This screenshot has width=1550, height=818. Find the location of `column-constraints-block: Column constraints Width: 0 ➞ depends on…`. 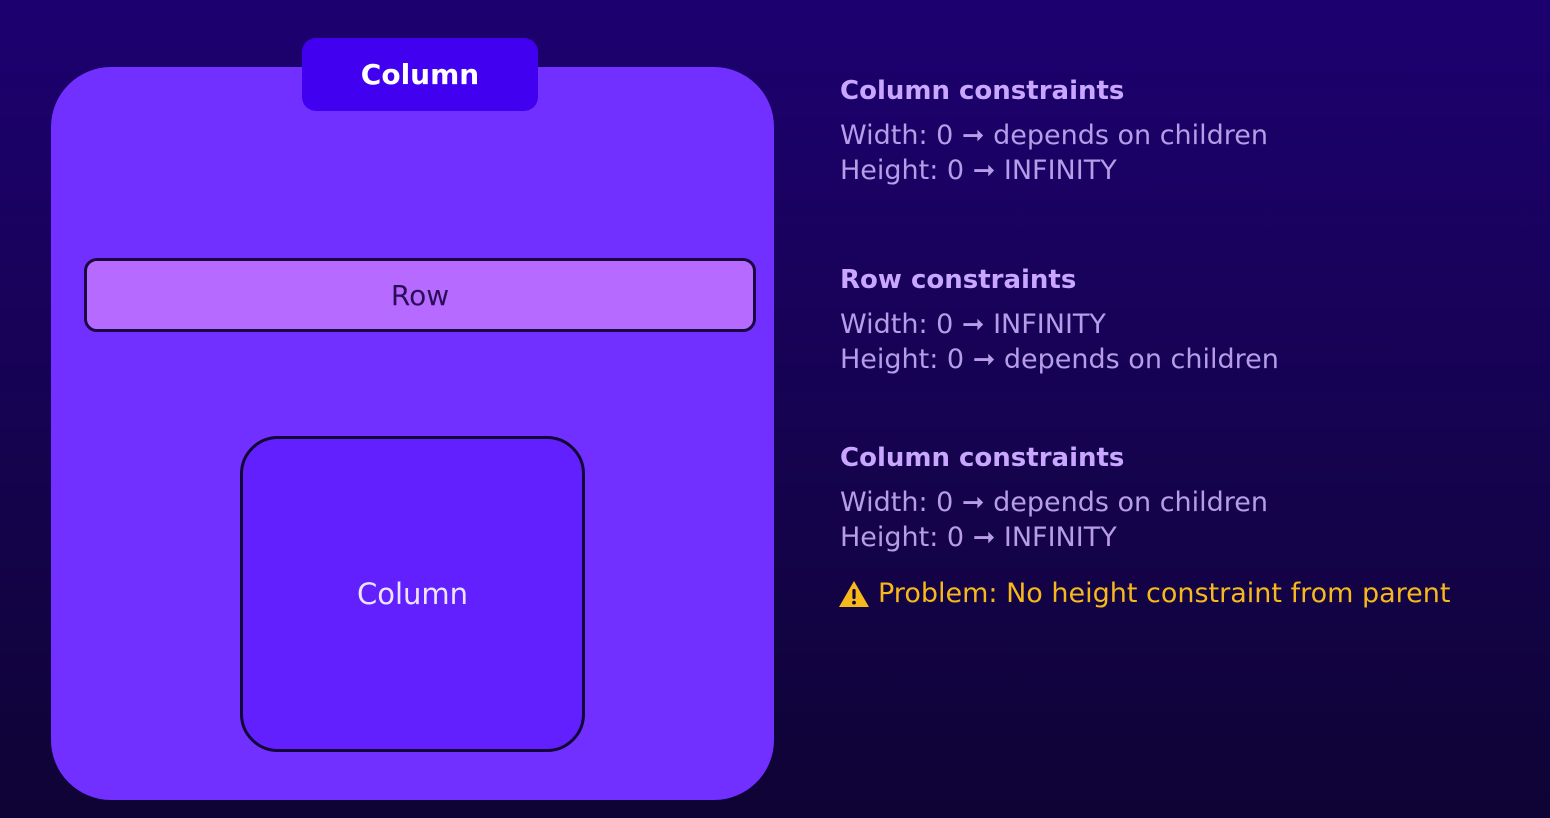

column-constraints-block: Column constraints Width: 0 ➞ depends on… is located at coordinates (1054, 131).